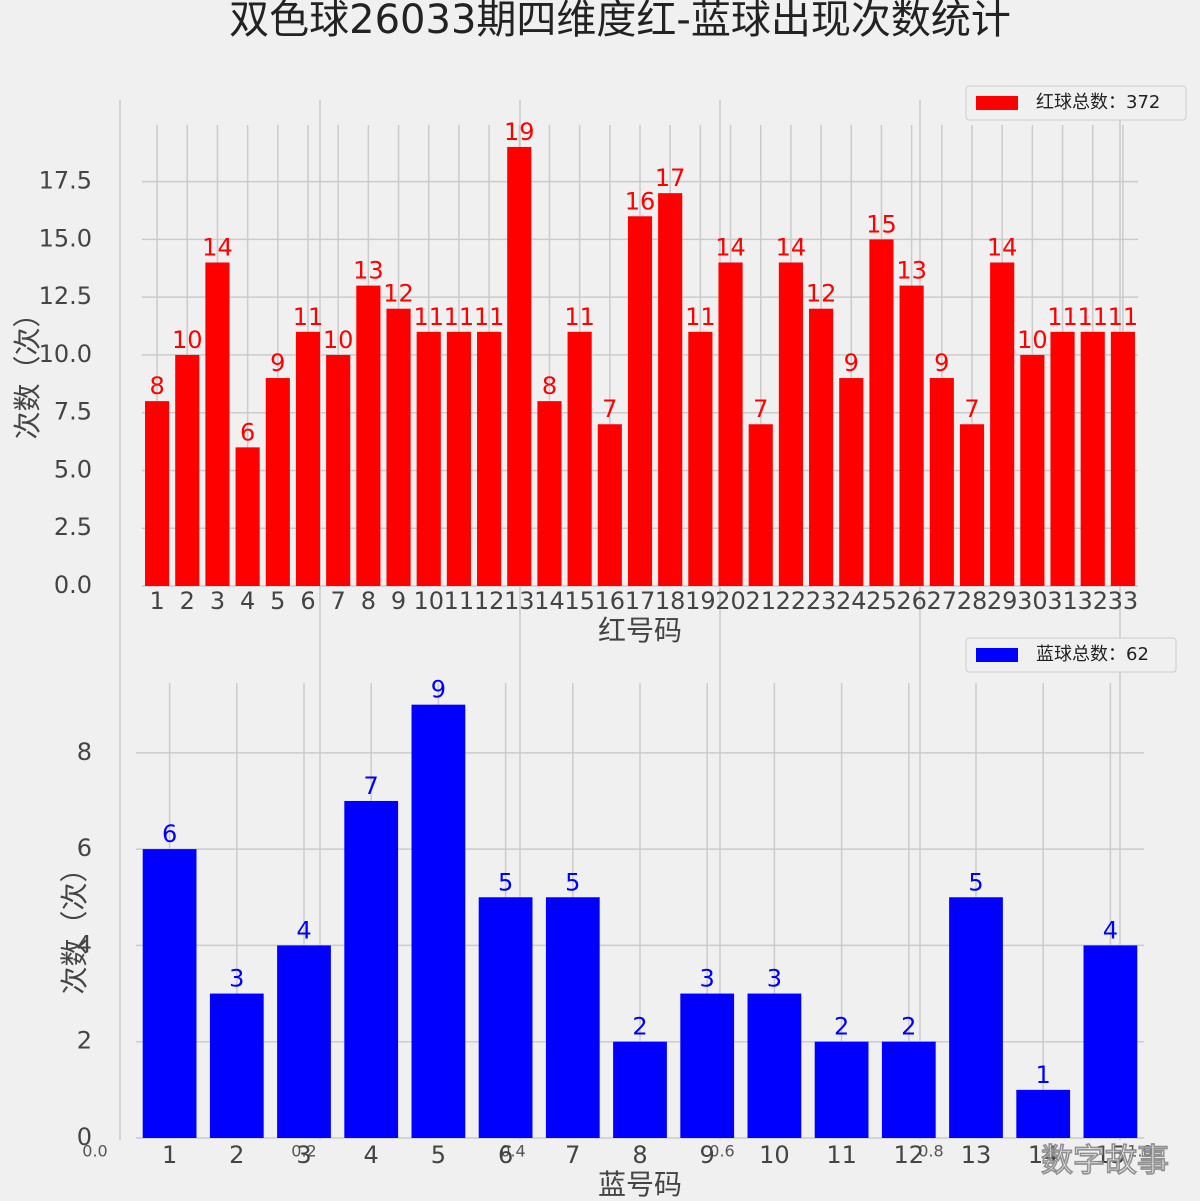  Describe the element at coordinates (640, 201) in the screenshot. I see `data-label: 16` at that location.